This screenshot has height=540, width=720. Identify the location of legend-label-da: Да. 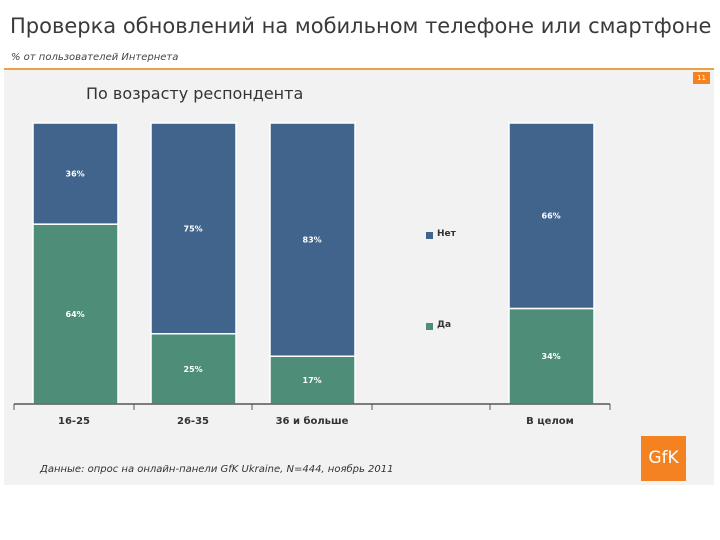
(444, 325).